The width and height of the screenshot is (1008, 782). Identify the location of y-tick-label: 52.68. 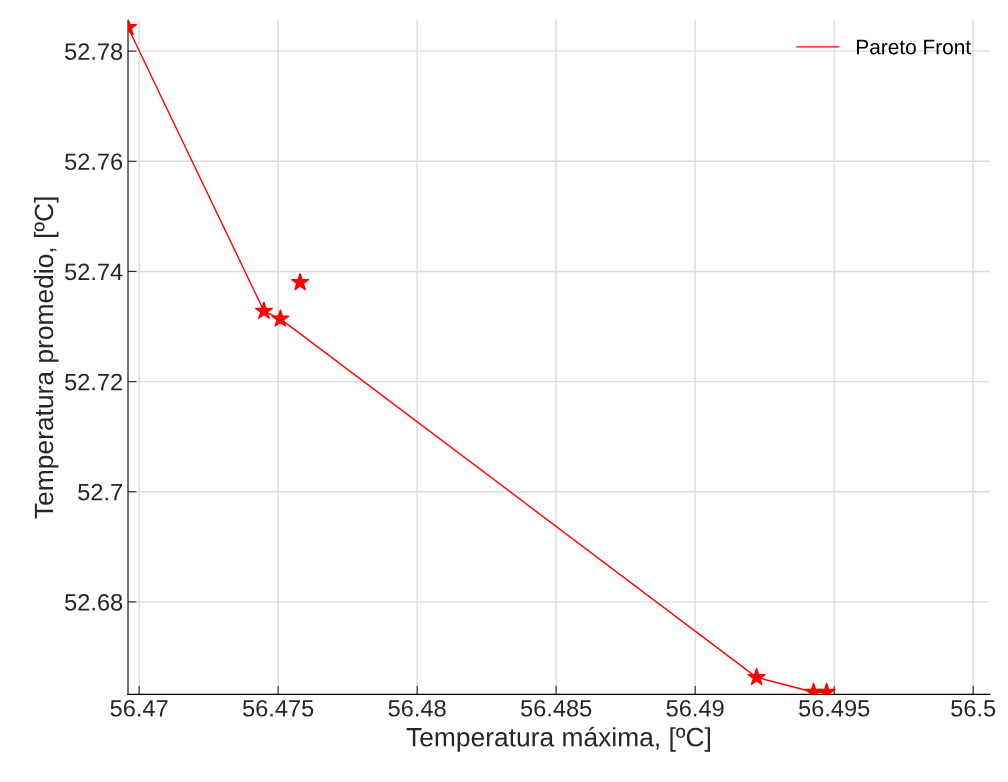
(94, 602).